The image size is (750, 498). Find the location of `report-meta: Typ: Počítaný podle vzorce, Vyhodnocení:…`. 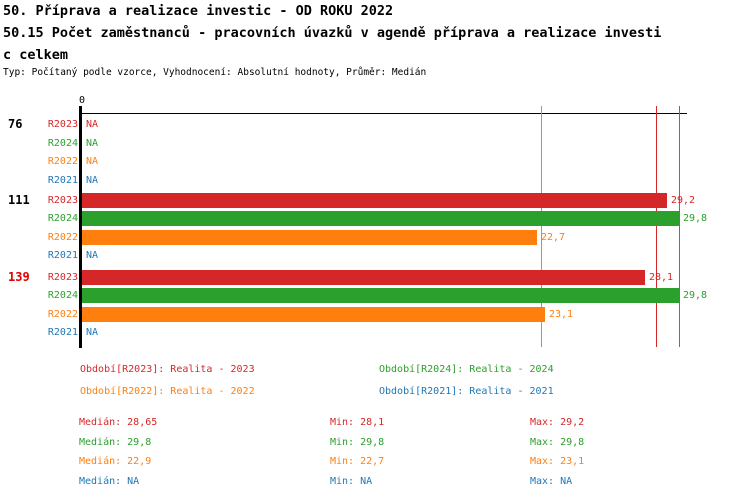

report-meta: Typ: Počítaný podle vzorce, Vyhodnocení:… is located at coordinates (215, 72).